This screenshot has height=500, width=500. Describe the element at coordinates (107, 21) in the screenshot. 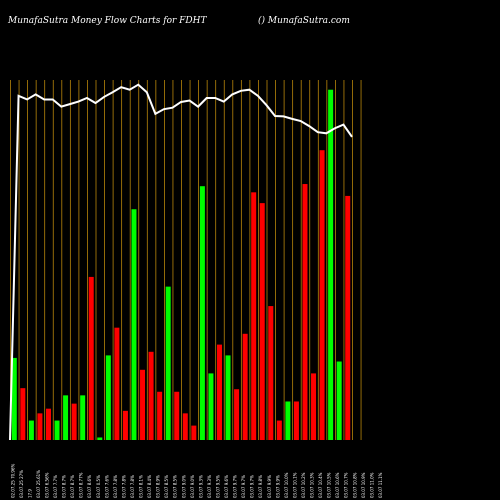

I see `chart-title: MunafaSutra Money Flow Charts for FDHT` at that location.